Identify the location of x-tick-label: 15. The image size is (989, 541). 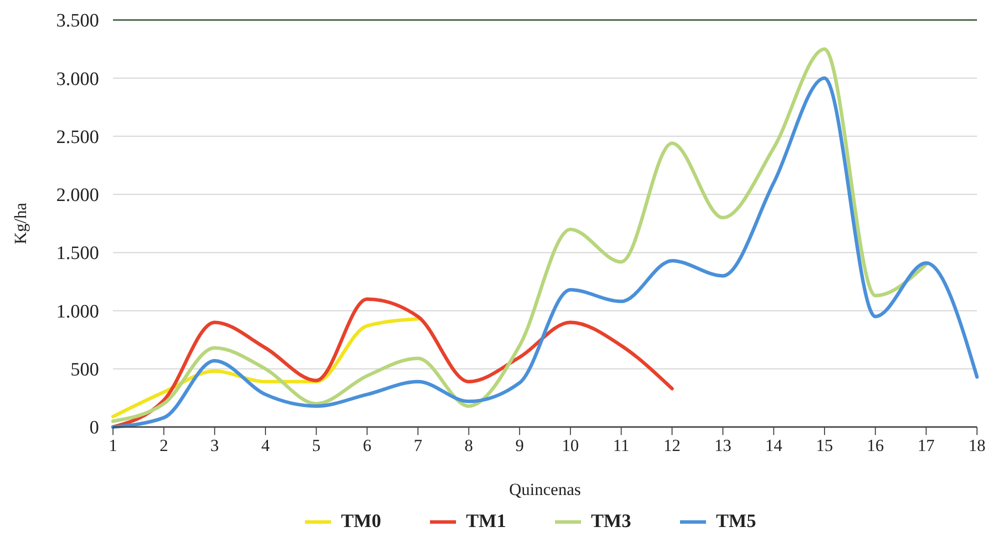
(825, 445).